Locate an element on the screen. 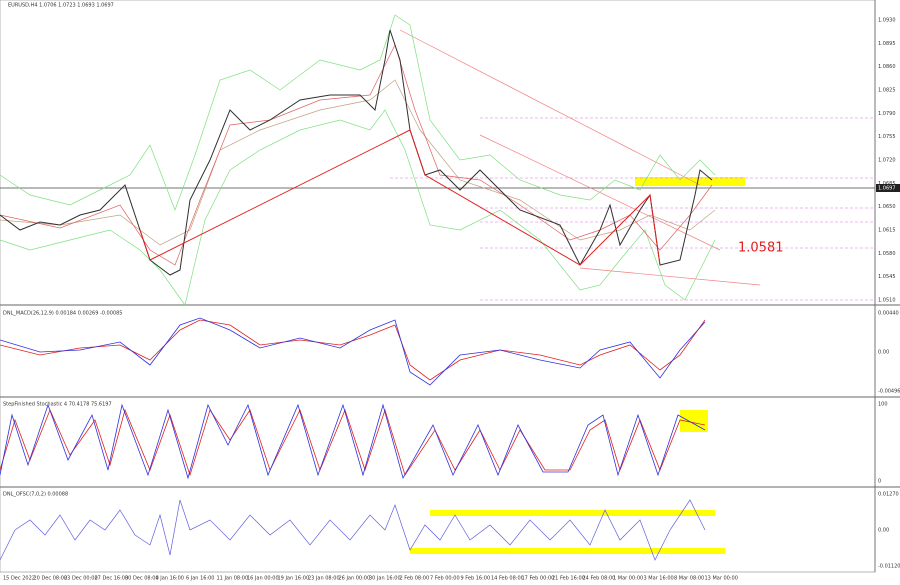  date-tick-label: 26 Jan 00:00 is located at coordinates (355, 579).